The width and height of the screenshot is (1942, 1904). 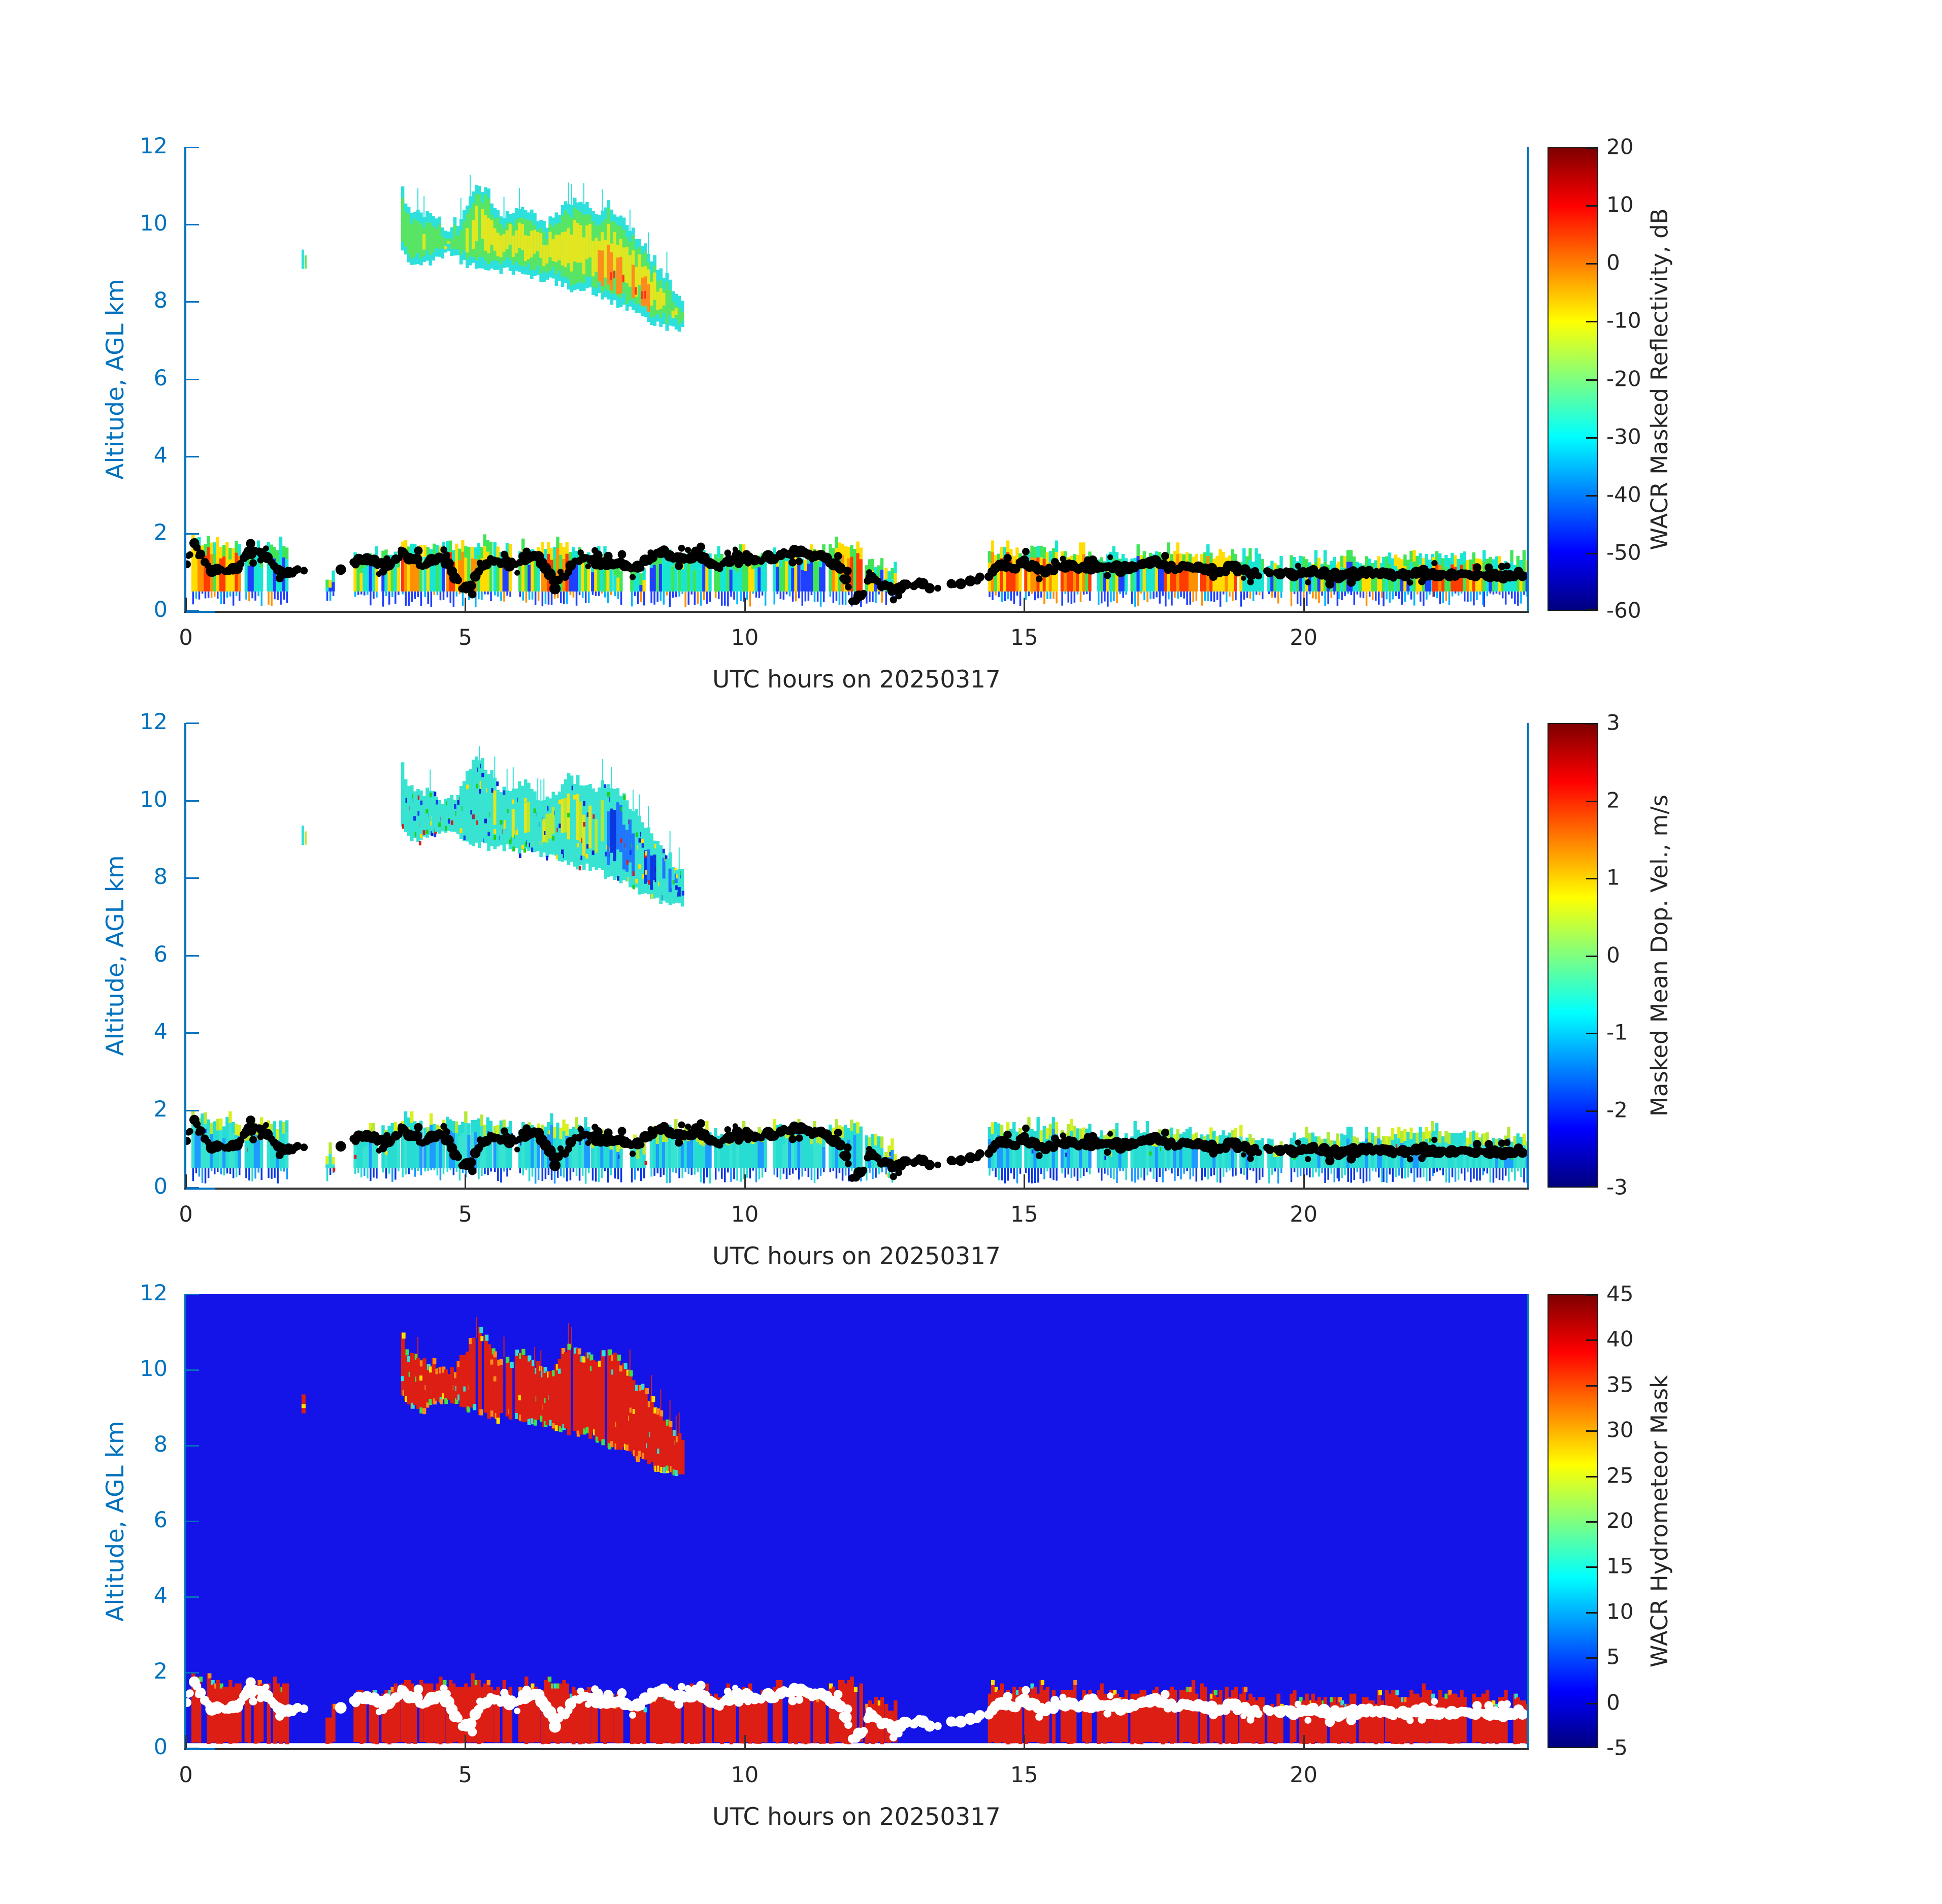 What do you see at coordinates (745, 1775) in the screenshot?
I see `x-tick-label: 10` at bounding box center [745, 1775].